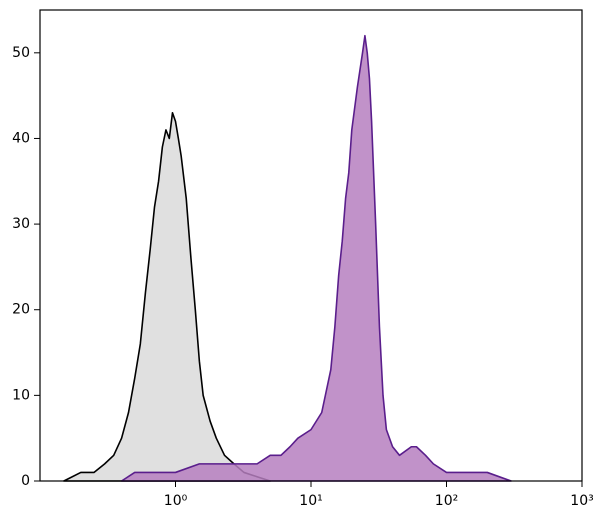  Describe the element at coordinates (21, 224) in the screenshot. I see `y-tick-label: 30` at that location.